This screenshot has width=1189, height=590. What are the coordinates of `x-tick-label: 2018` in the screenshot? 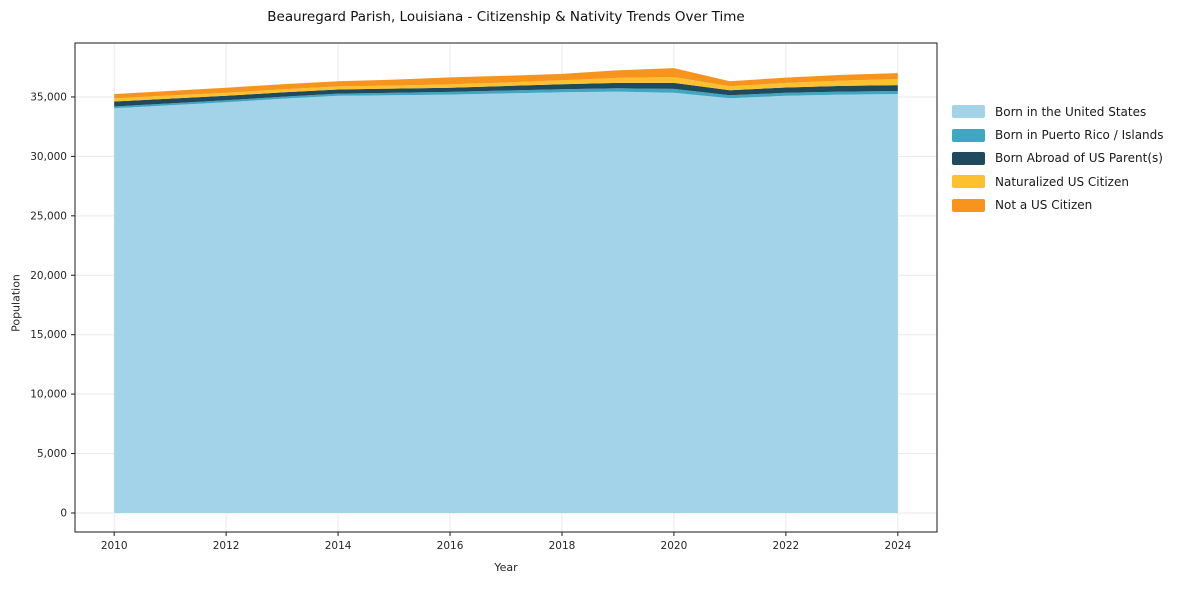 It's located at (562, 546).